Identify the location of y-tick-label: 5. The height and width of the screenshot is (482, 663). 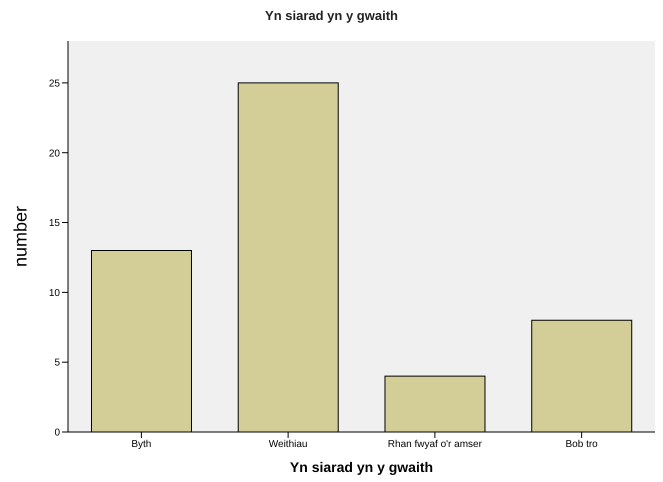
(57, 363).